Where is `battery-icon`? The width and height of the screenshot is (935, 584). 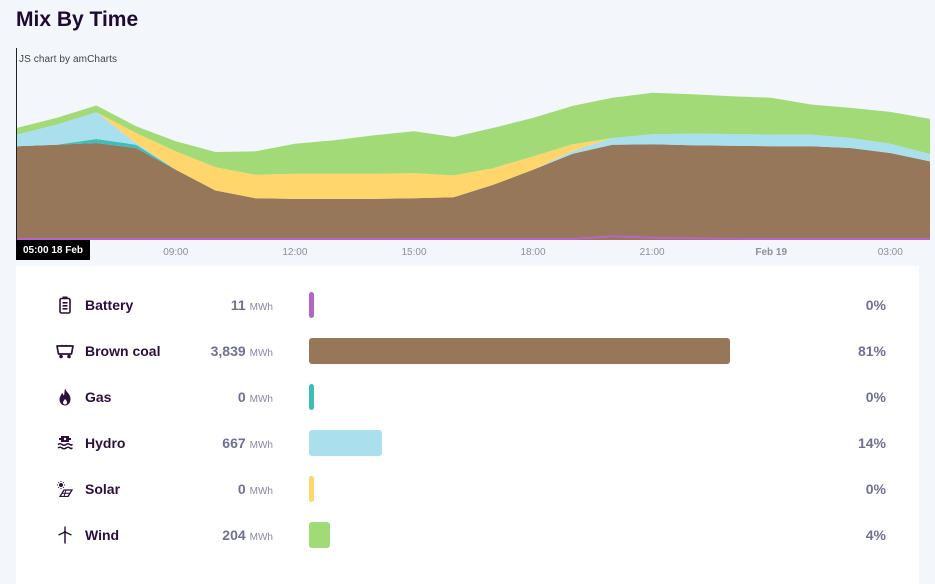 battery-icon is located at coordinates (65, 305).